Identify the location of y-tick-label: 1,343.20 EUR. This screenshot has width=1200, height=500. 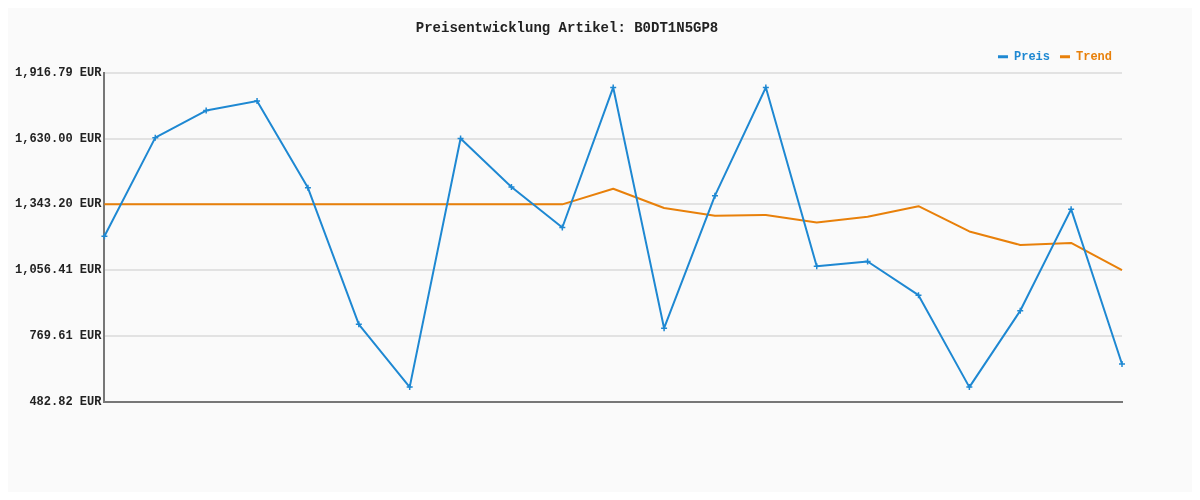
(58, 204).